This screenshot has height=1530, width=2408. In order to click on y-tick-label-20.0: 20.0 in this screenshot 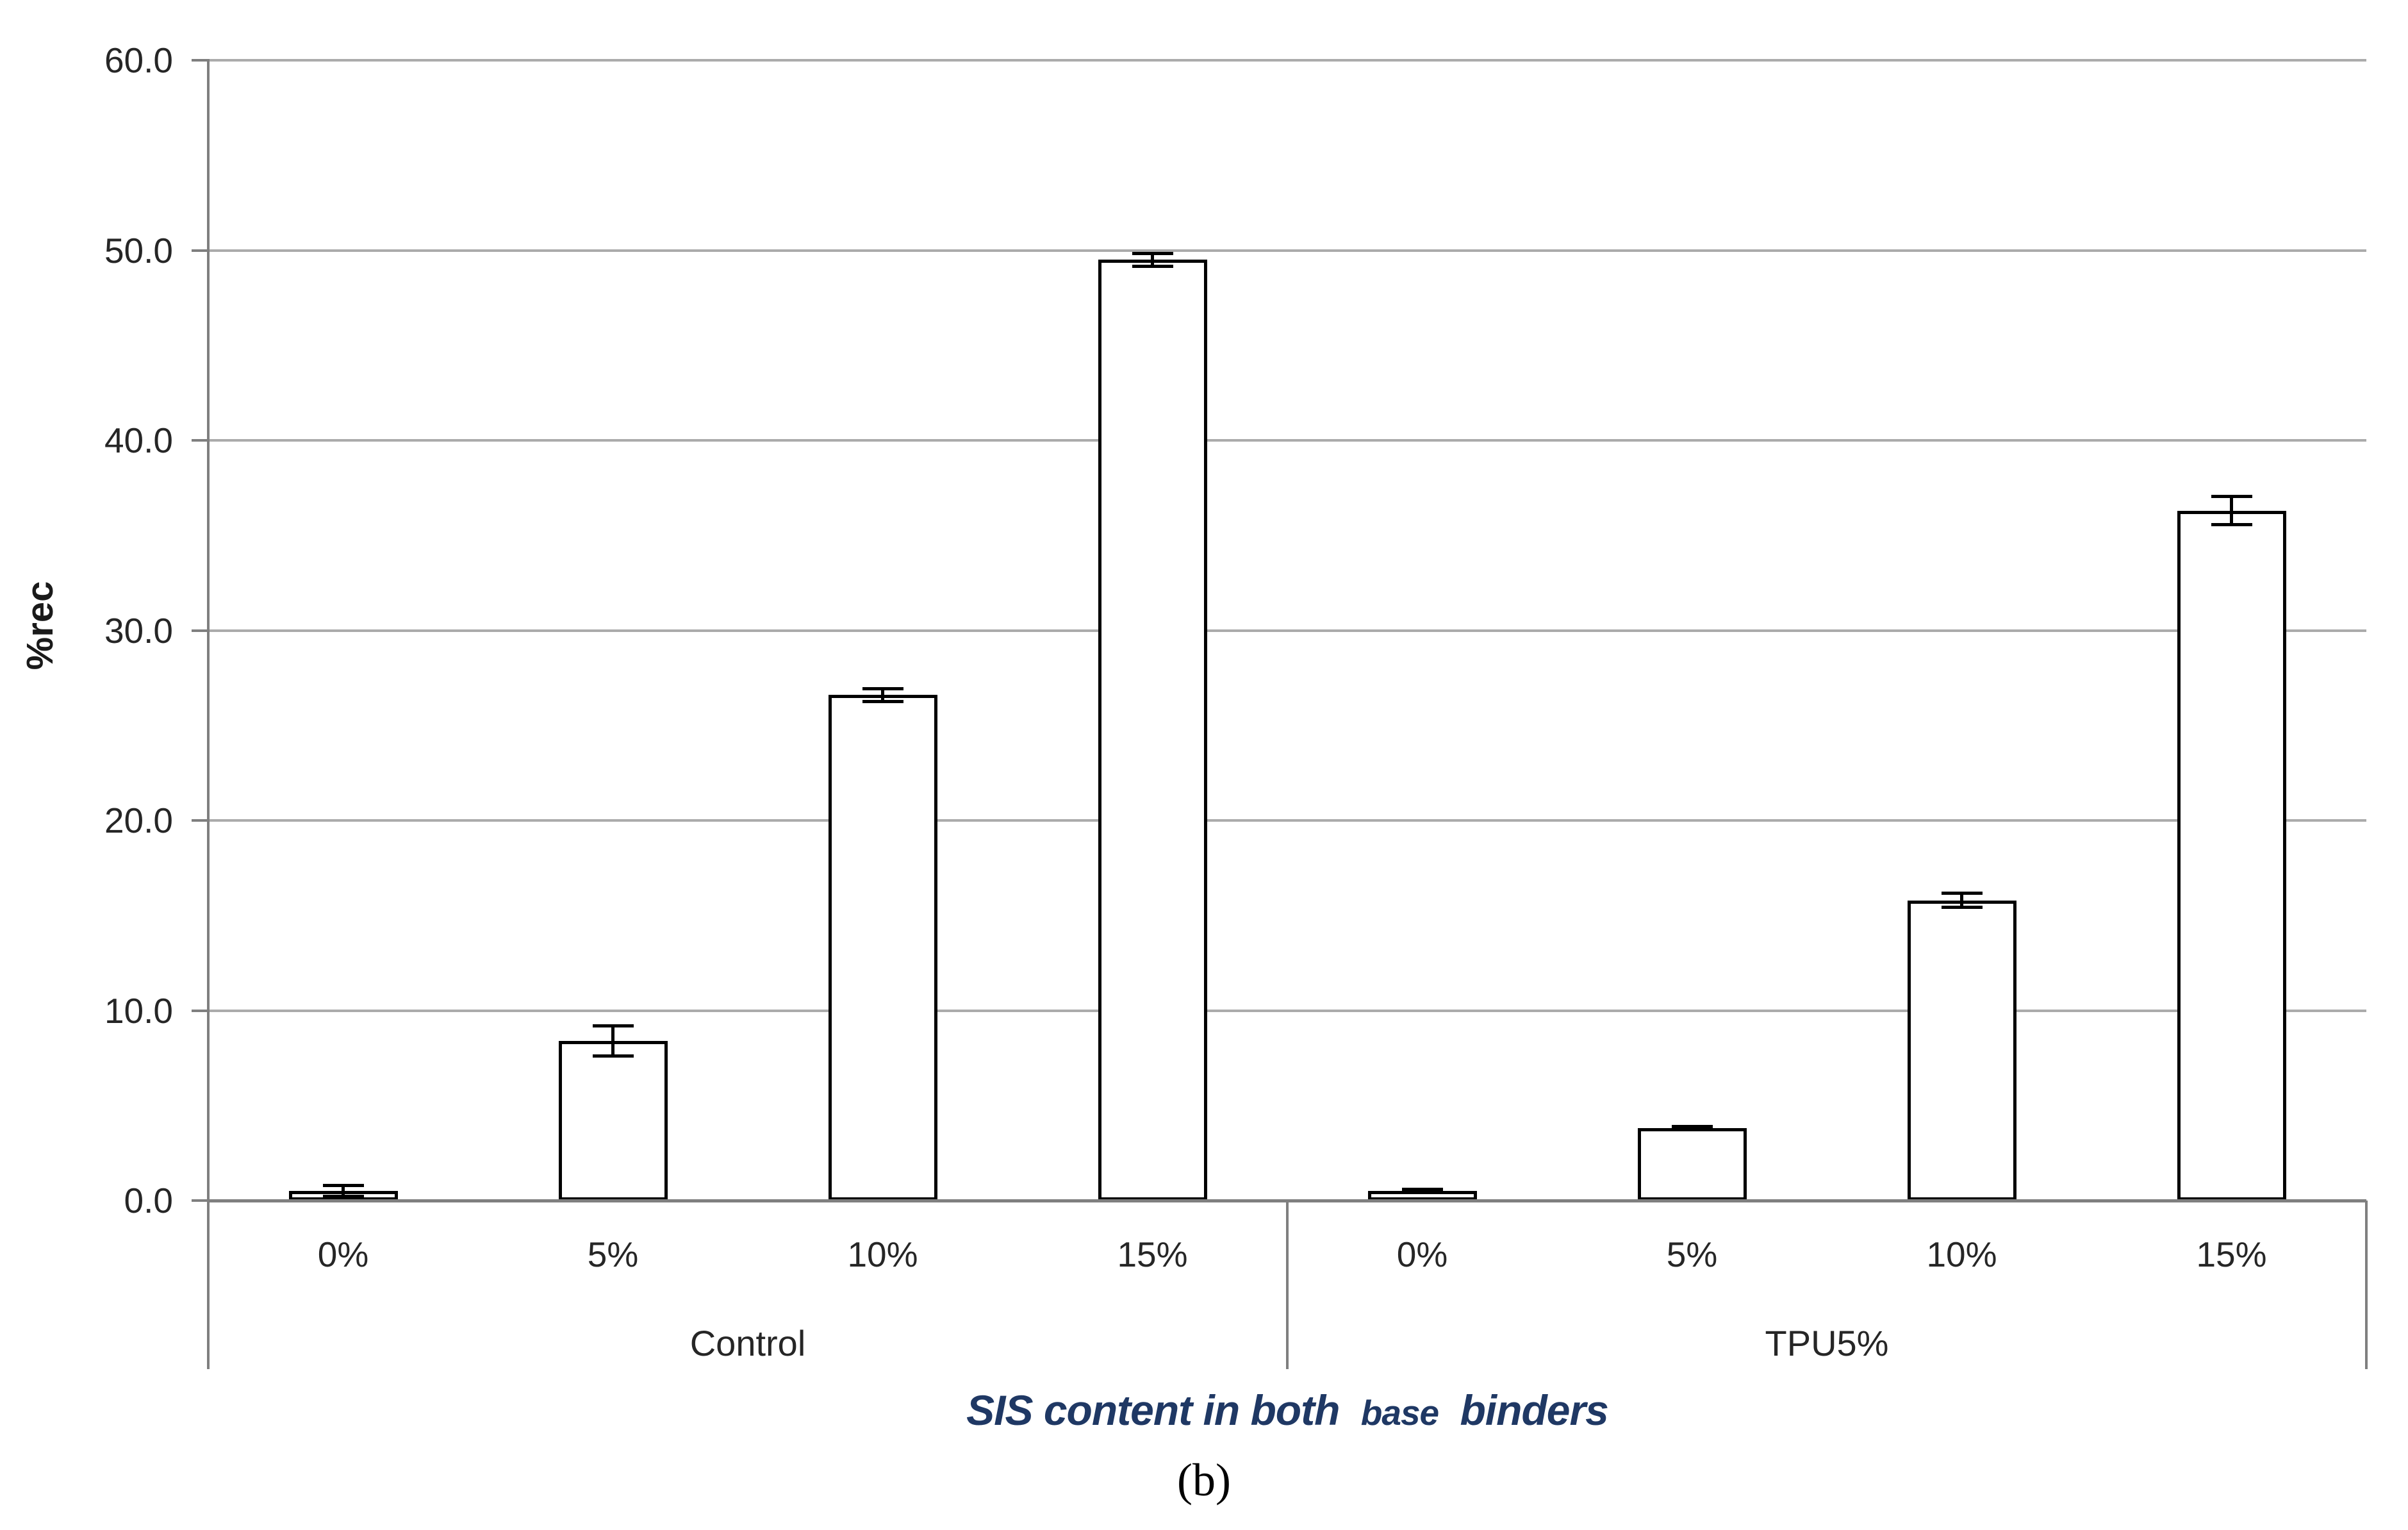, I will do `click(138, 820)`.